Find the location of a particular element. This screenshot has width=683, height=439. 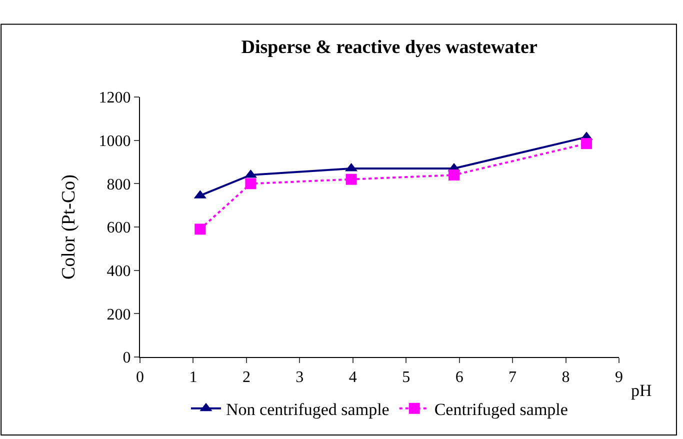

x-tick-label: 0 is located at coordinates (140, 377).